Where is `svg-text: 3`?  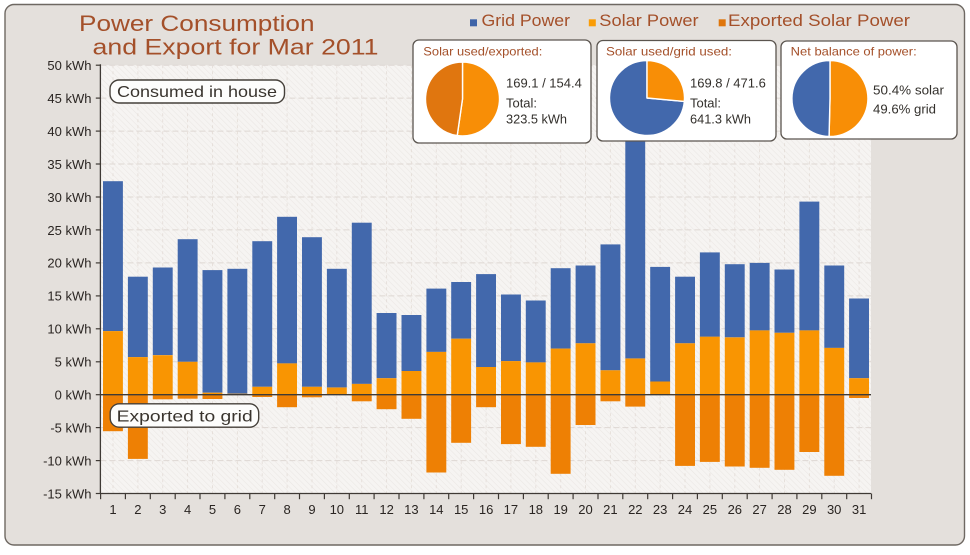 svg-text: 3 is located at coordinates (162, 509).